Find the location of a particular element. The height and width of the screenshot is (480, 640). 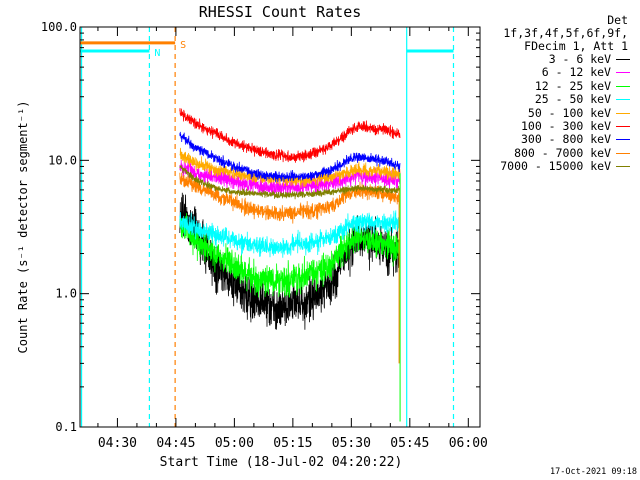

legend-item: 300 - 800 keV is located at coordinates (558, 139).